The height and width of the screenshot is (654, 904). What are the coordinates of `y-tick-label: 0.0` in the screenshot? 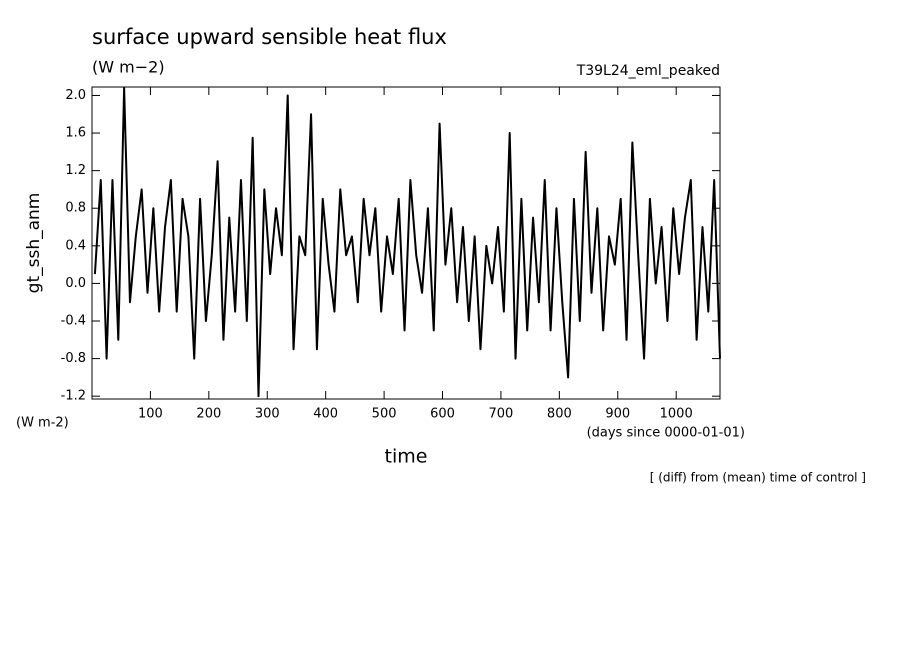 It's located at (75, 283).